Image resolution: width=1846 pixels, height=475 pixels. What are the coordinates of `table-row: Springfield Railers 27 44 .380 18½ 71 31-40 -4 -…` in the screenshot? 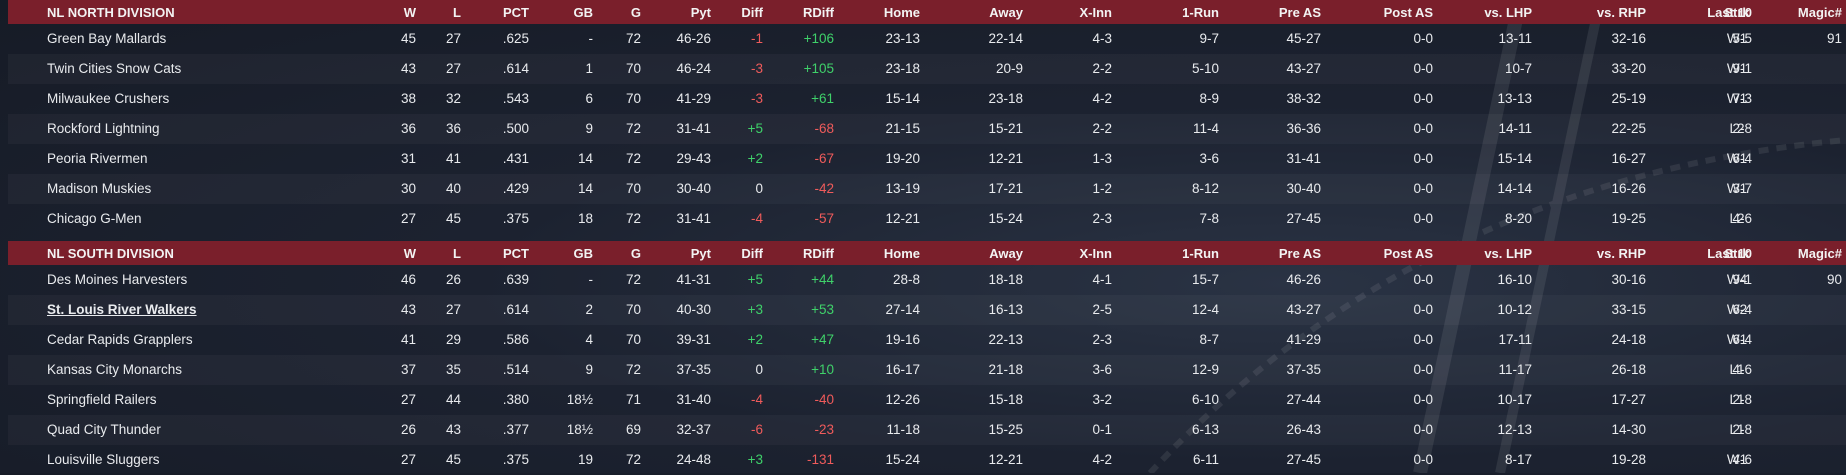 It's located at (927, 400).